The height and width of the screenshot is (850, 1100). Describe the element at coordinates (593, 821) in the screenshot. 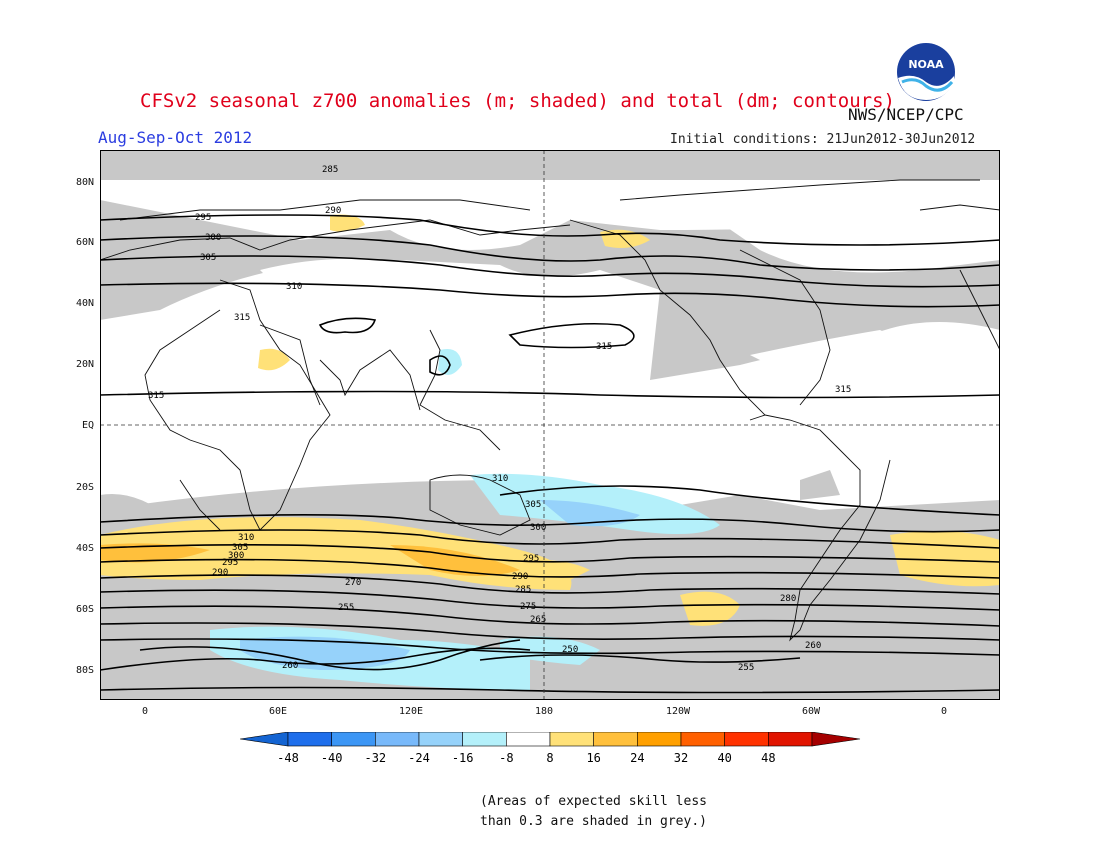

I see `skill-note-line: than 0.3 are shaded in grey.)` at that location.